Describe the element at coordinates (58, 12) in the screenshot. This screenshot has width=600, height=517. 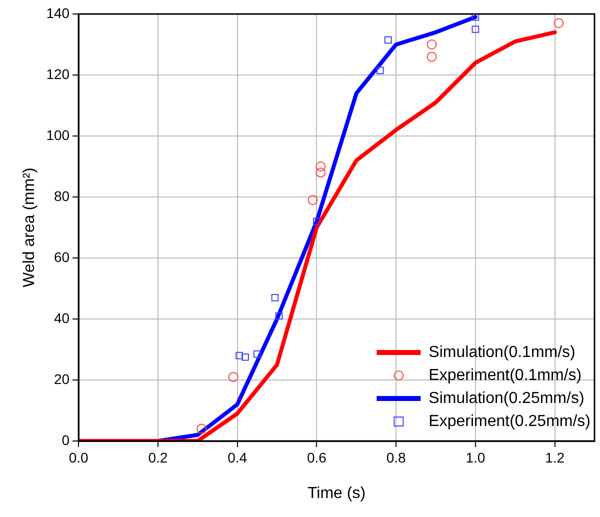
I see `y-tick-label: 140` at that location.